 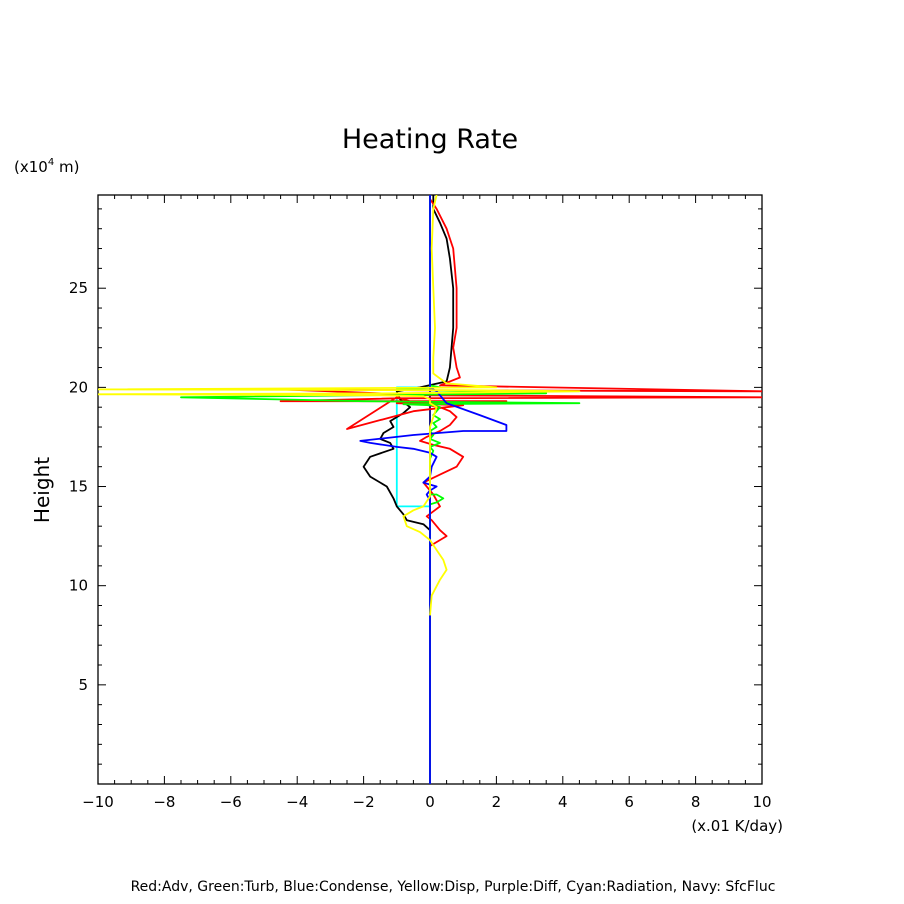 I want to click on series-line-unlabeled, so click(x=408, y=489).